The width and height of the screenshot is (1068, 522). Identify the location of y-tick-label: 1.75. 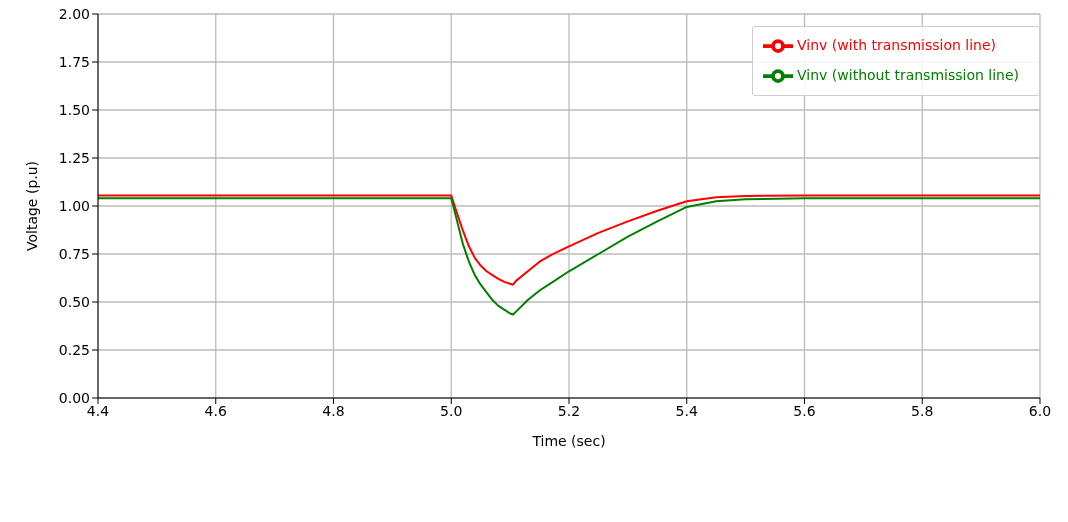
(74, 61).